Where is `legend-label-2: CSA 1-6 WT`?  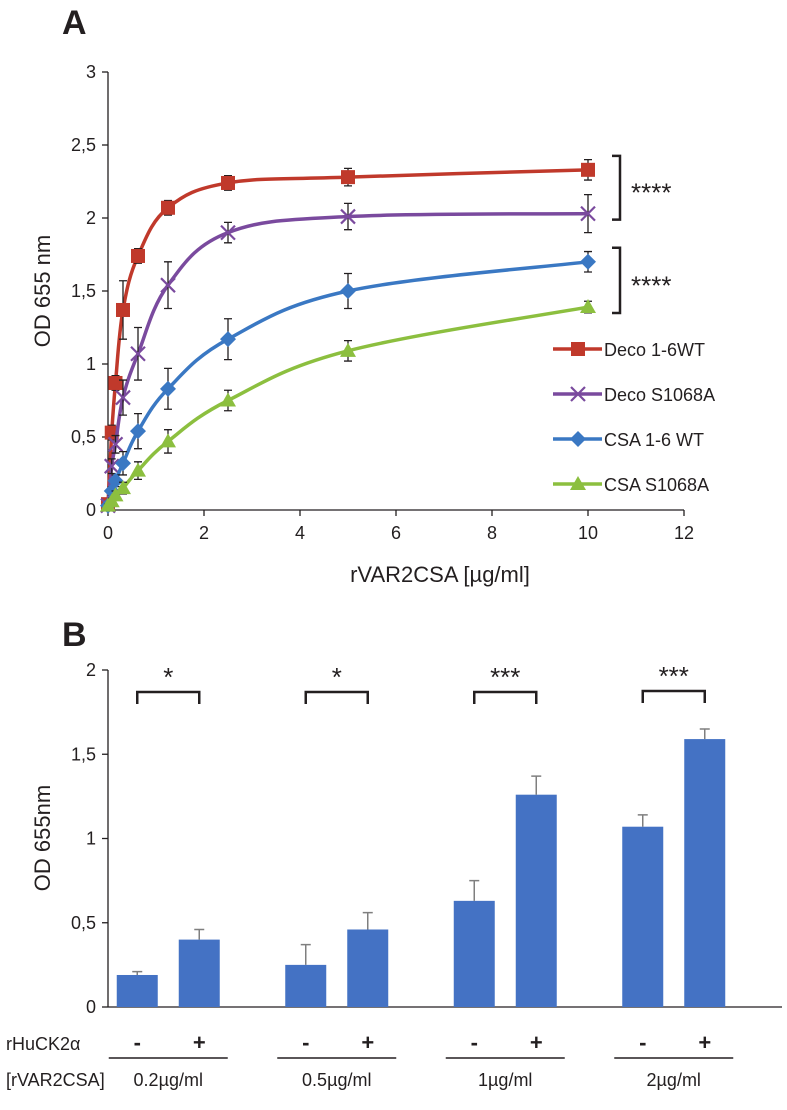
legend-label-2: CSA 1-6 WT is located at coordinates (654, 440).